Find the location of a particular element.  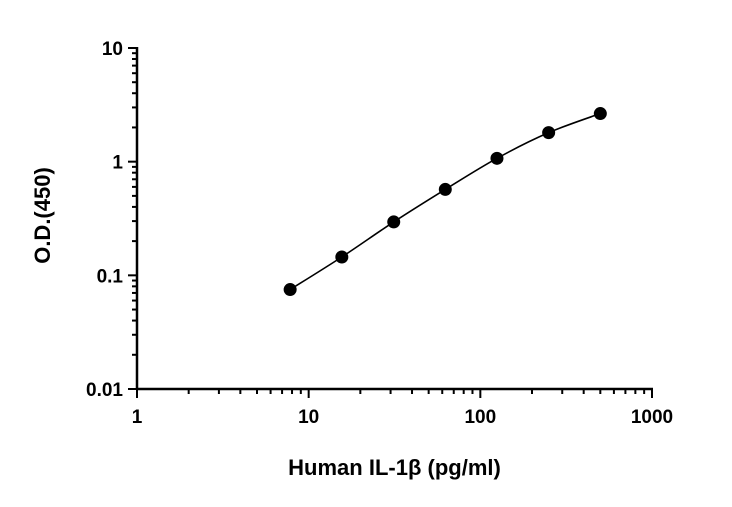

y-tick-label: 0.1 is located at coordinates (110, 276).